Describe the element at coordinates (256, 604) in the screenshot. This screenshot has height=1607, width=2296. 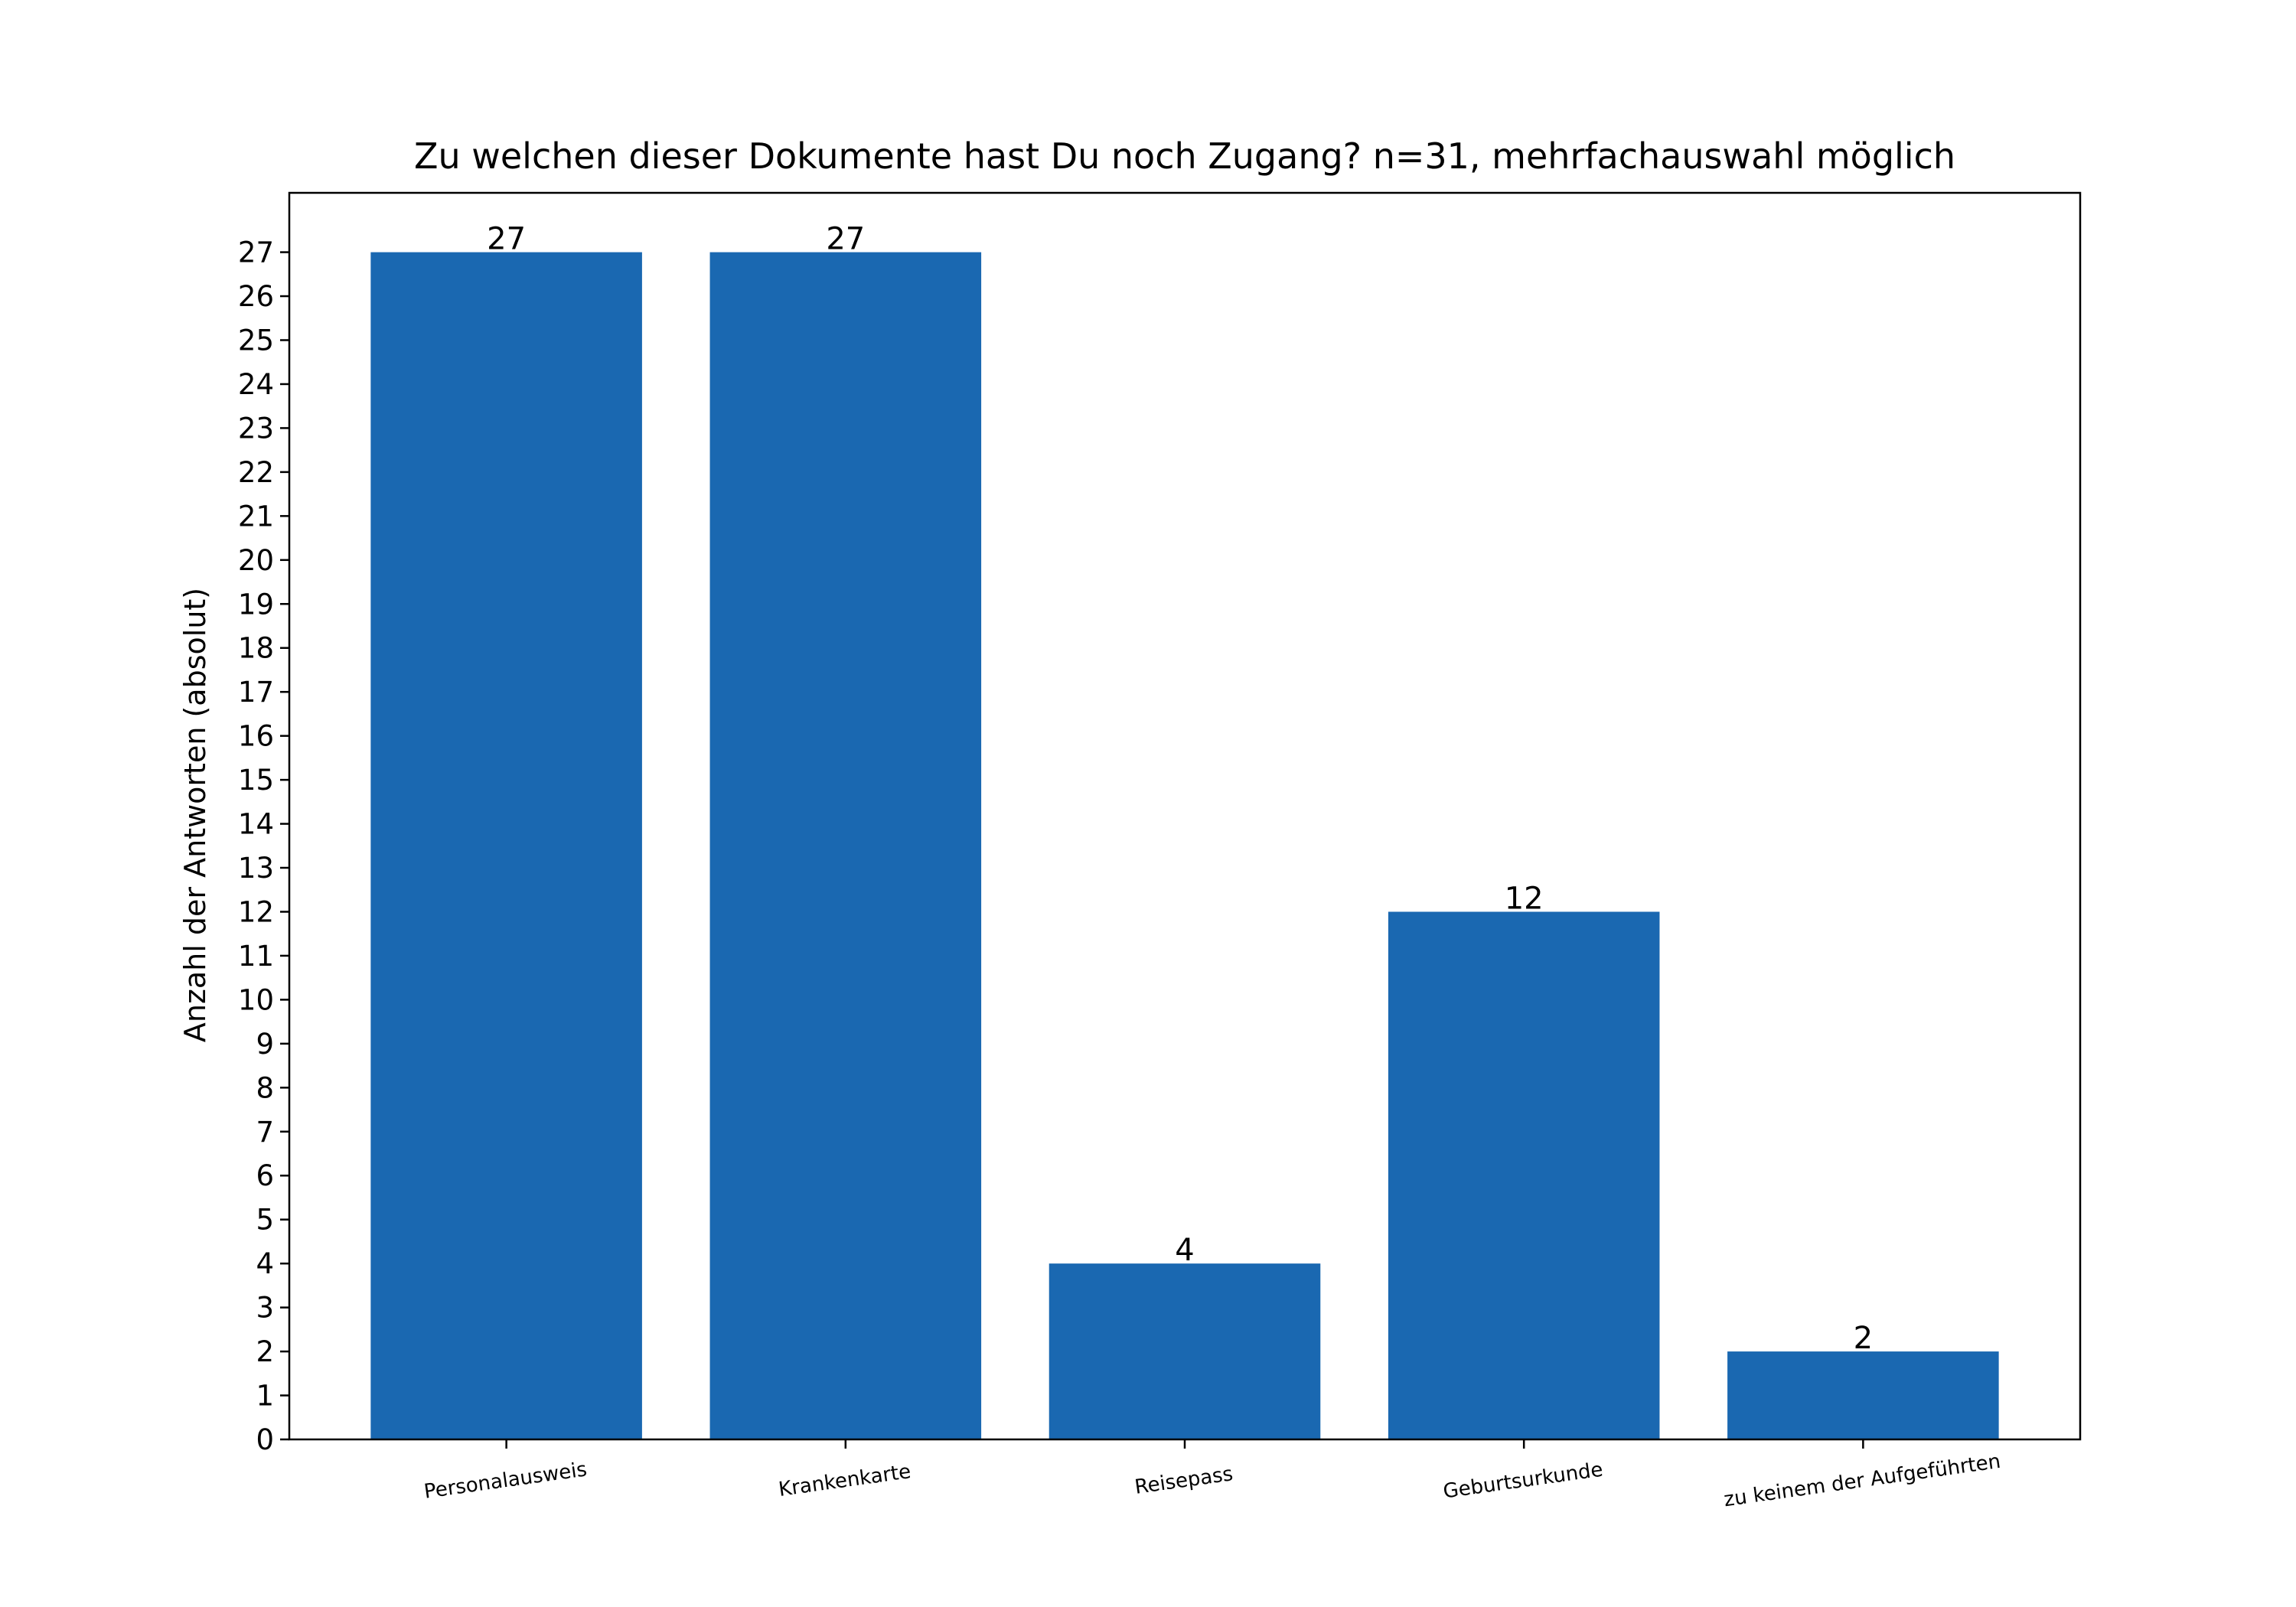
I see `y-tick-label-19: 19` at that location.